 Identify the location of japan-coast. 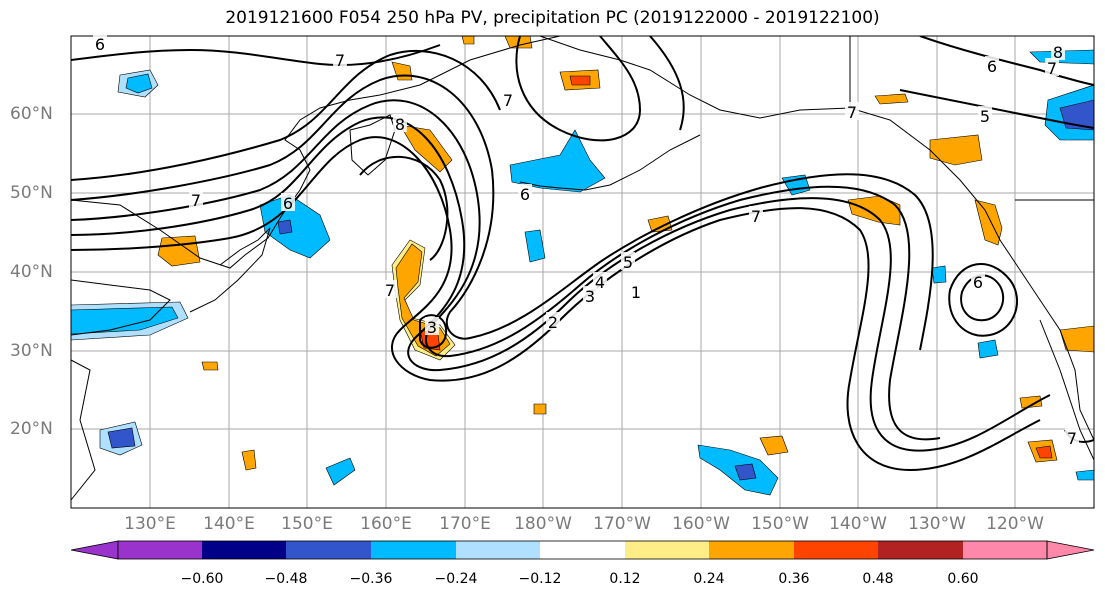
(230, 270).